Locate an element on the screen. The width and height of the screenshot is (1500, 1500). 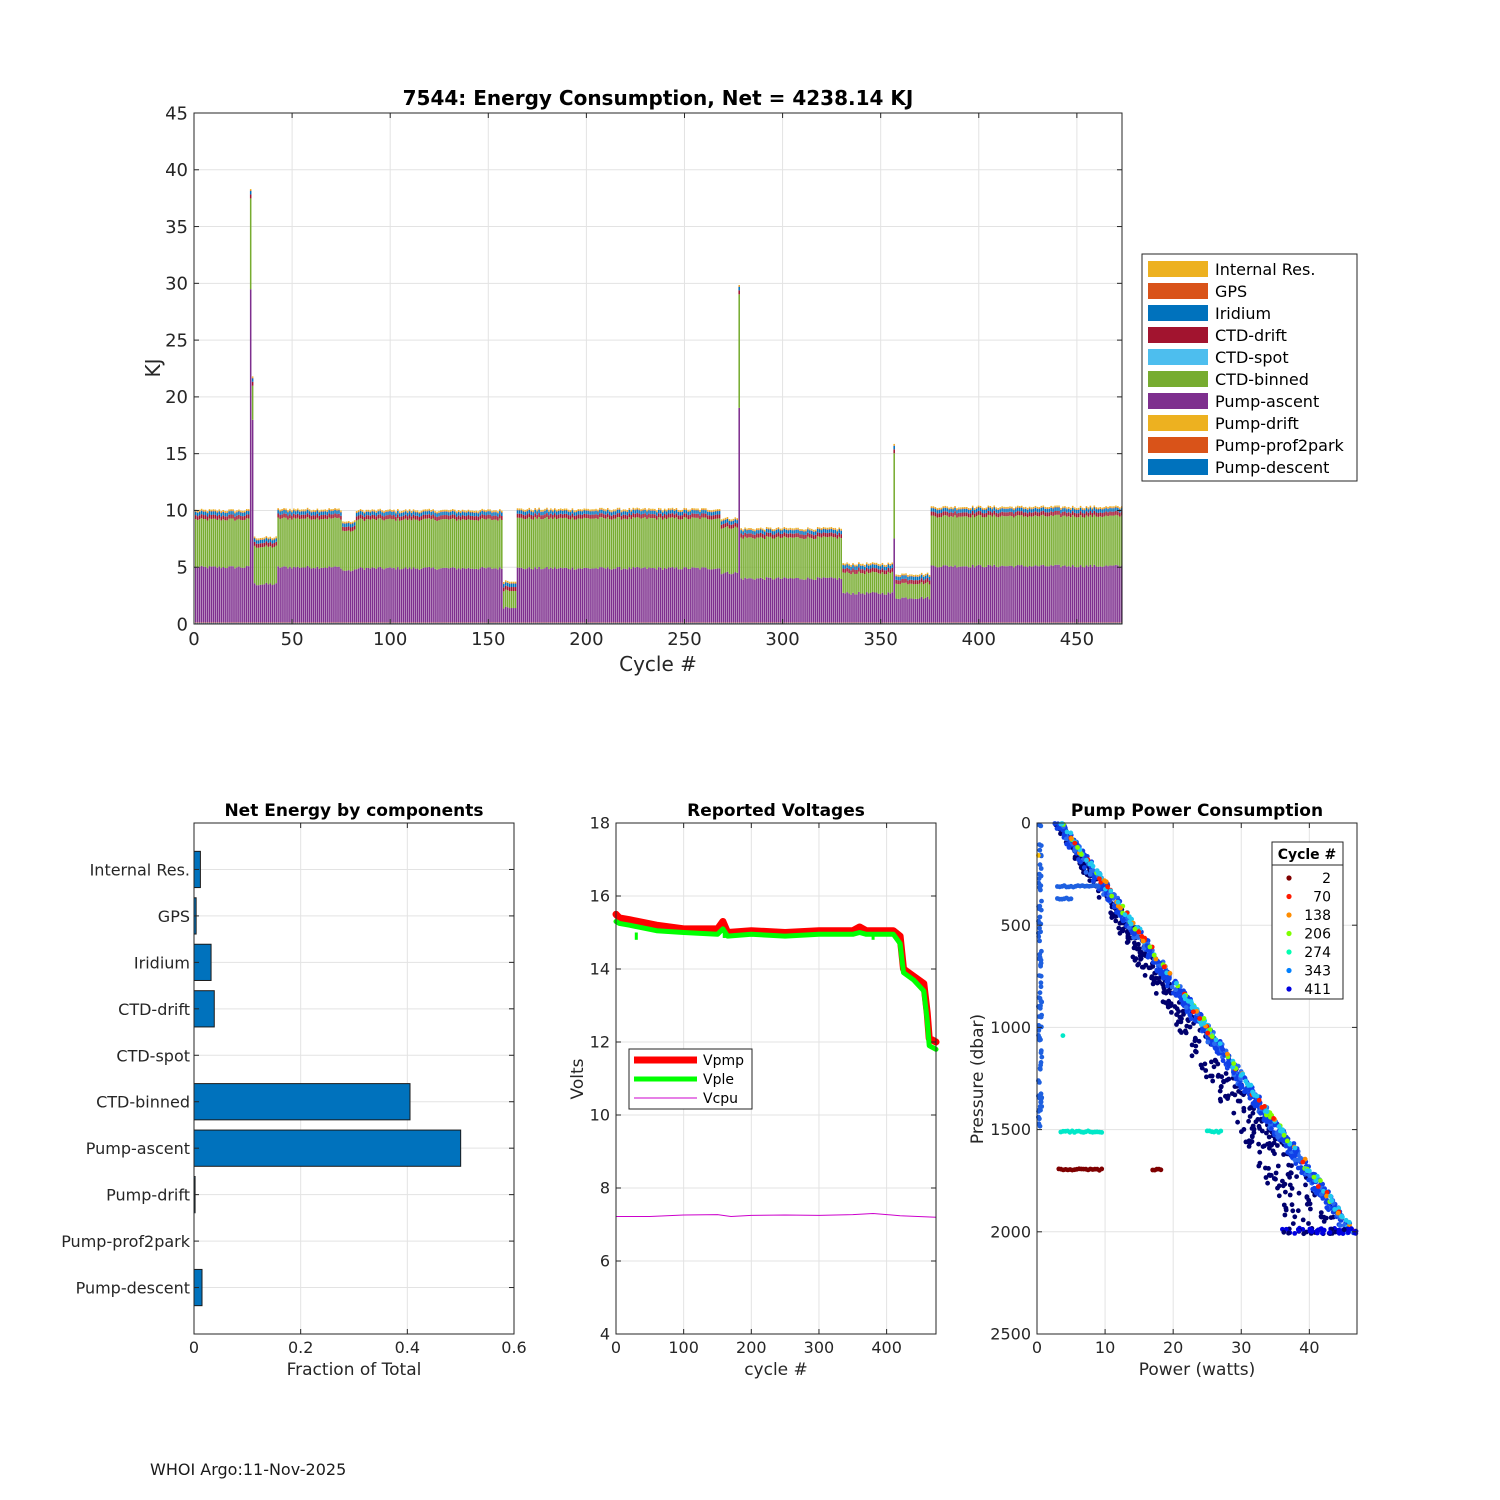
pump-point is located at coordinates (1176, 1024).